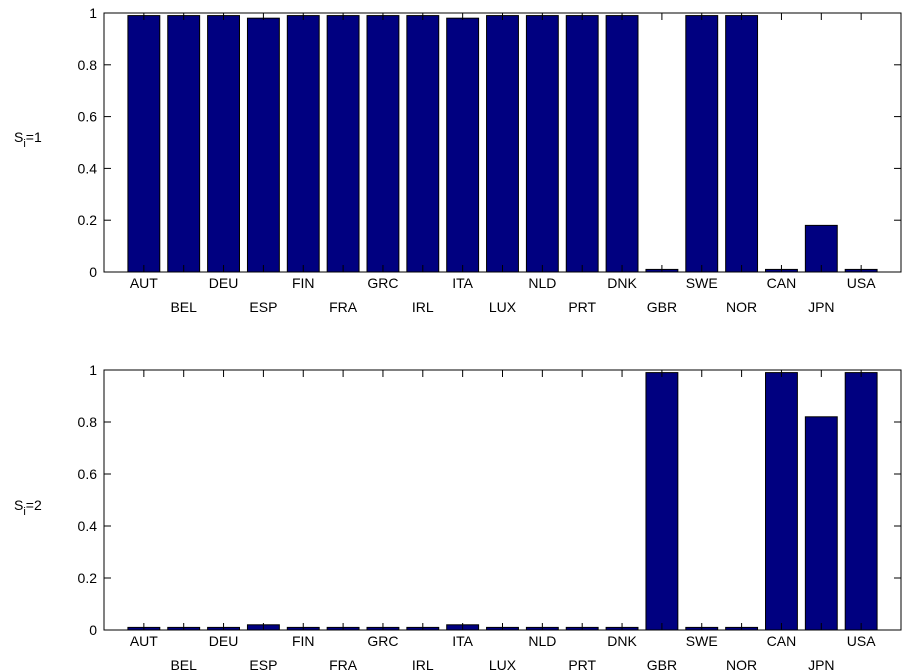  I want to click on bar-gbr, so click(662, 501).